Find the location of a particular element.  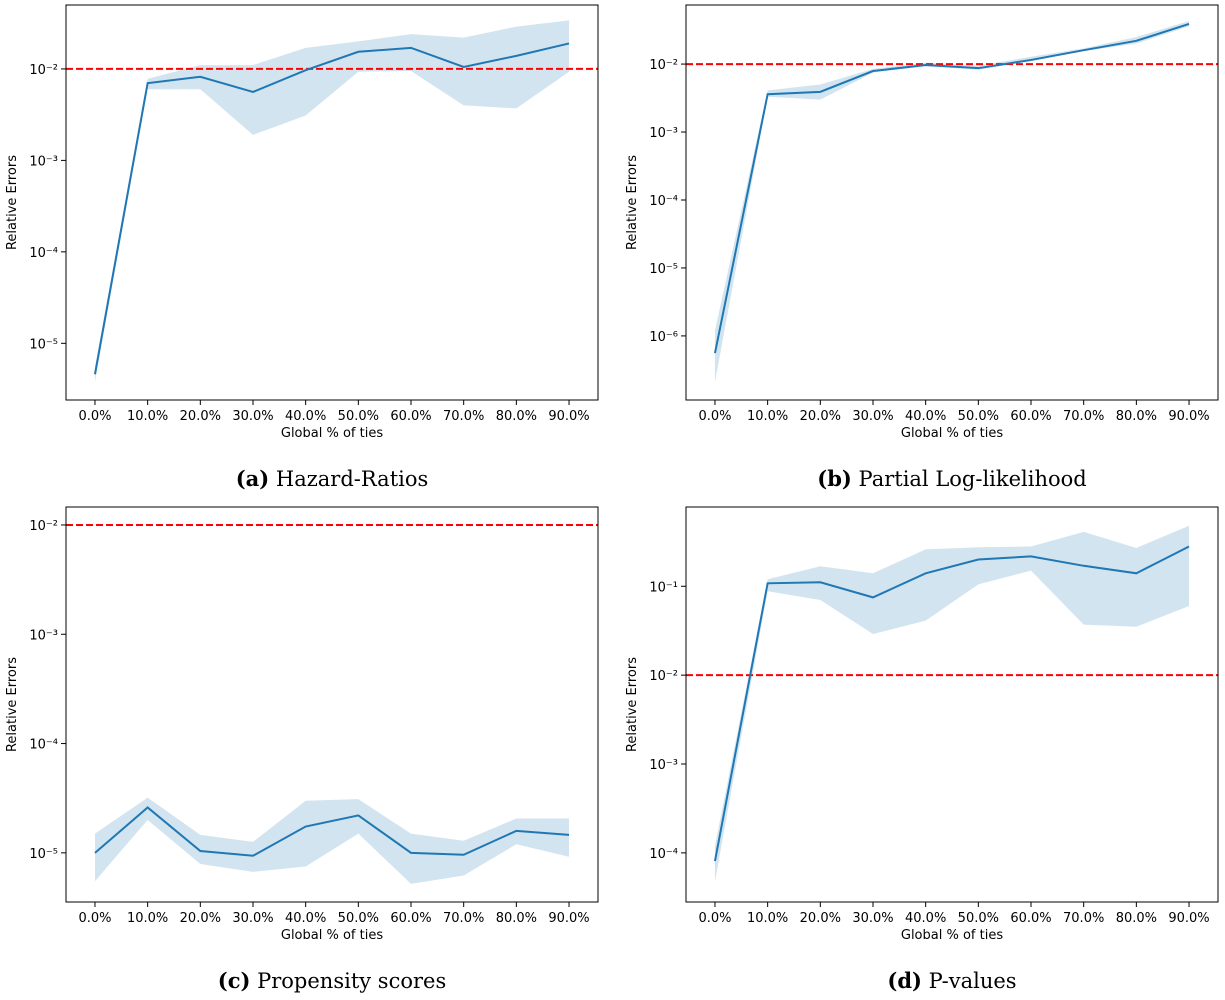

y-tick-label: 10⁻⁶ is located at coordinates (663, 337).